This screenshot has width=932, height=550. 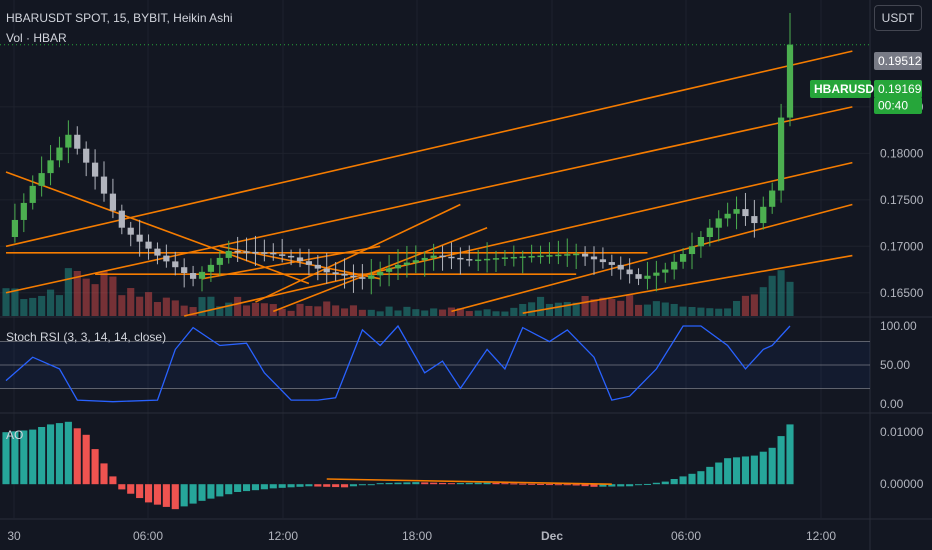 What do you see at coordinates (398, 465) in the screenshot?
I see `ao-panel` at bounding box center [398, 465].